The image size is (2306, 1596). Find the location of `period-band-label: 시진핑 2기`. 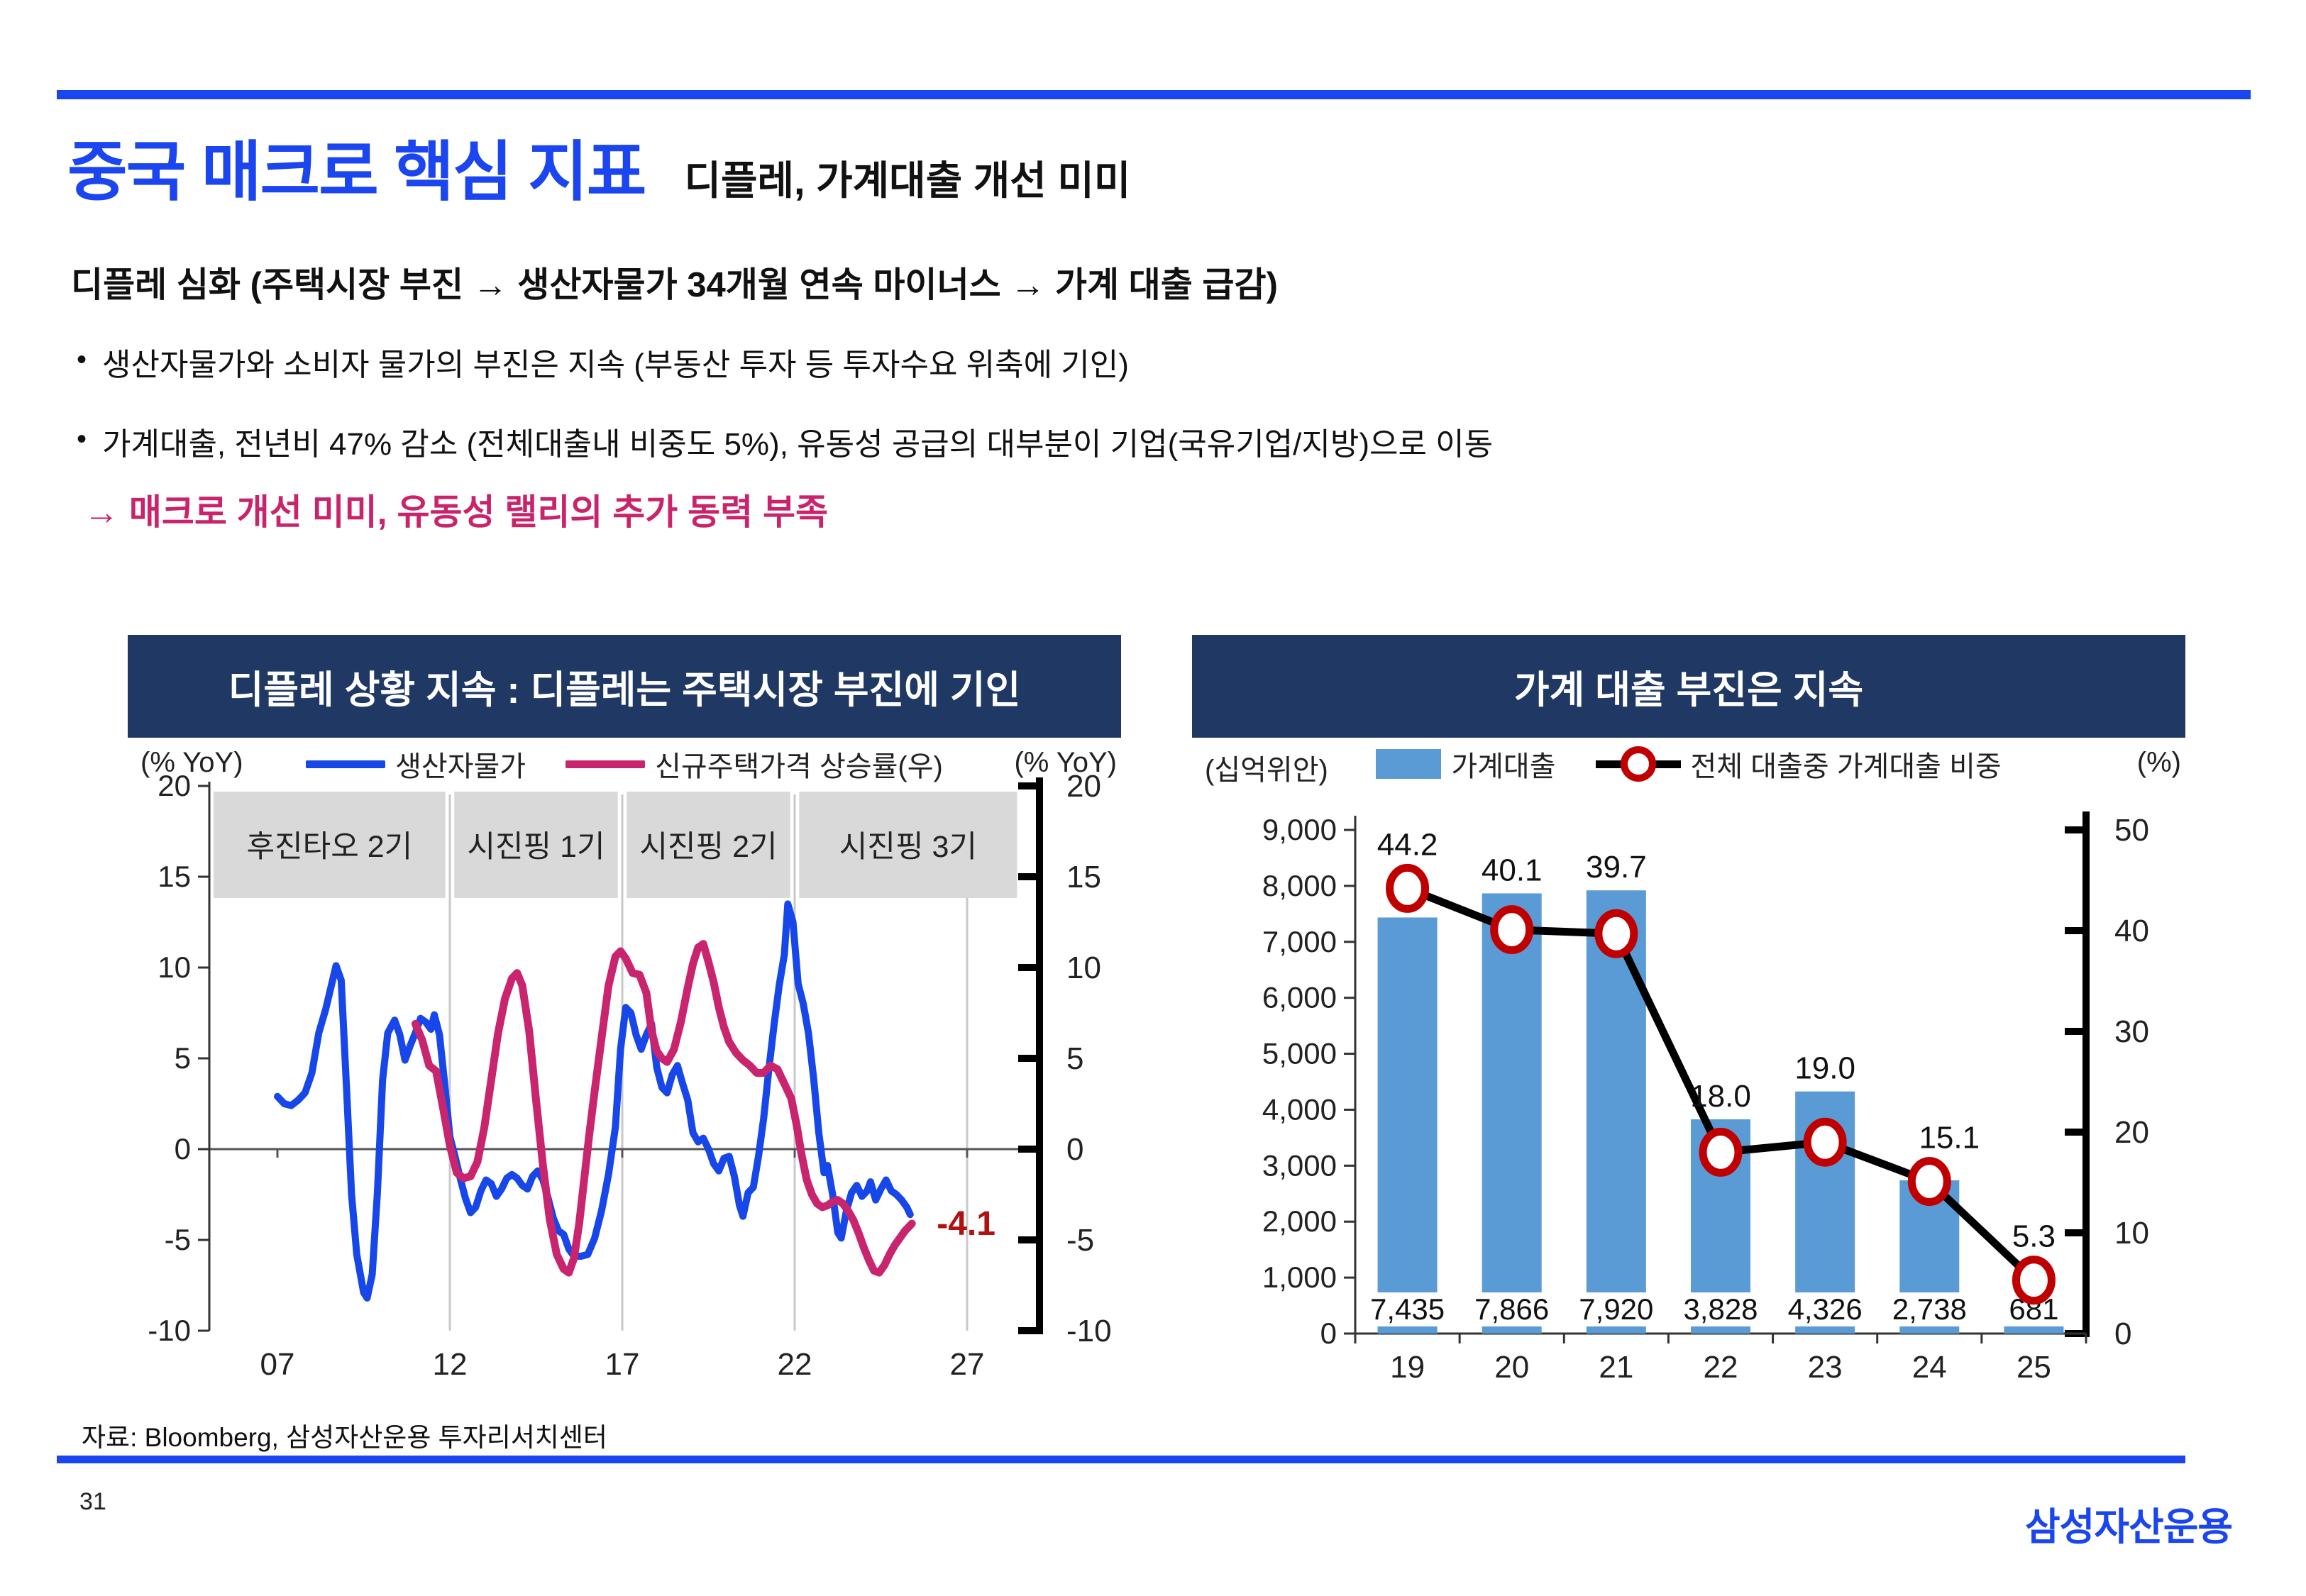

period-band-label: 시진핑 2기 is located at coordinates (708, 847).